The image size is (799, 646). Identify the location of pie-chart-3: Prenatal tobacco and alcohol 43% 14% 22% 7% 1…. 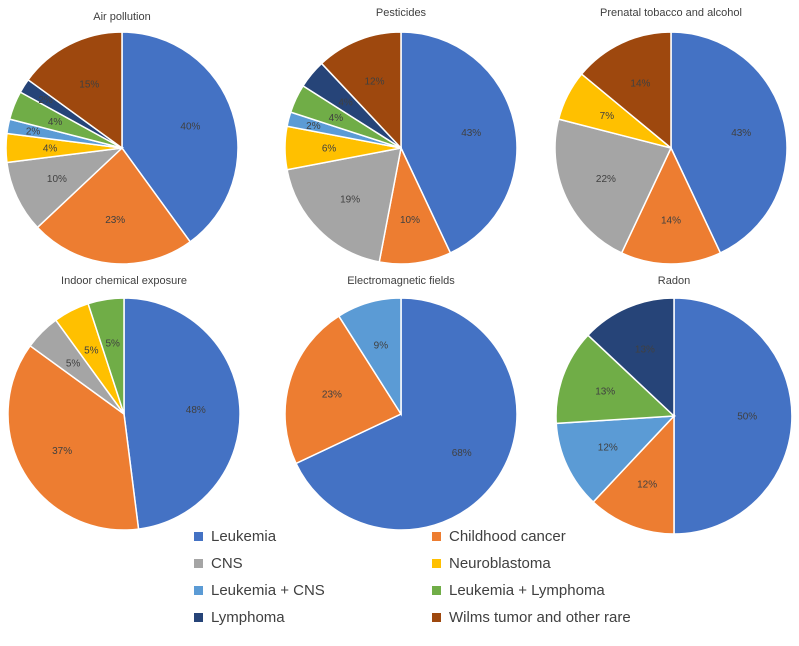
(671, 136).